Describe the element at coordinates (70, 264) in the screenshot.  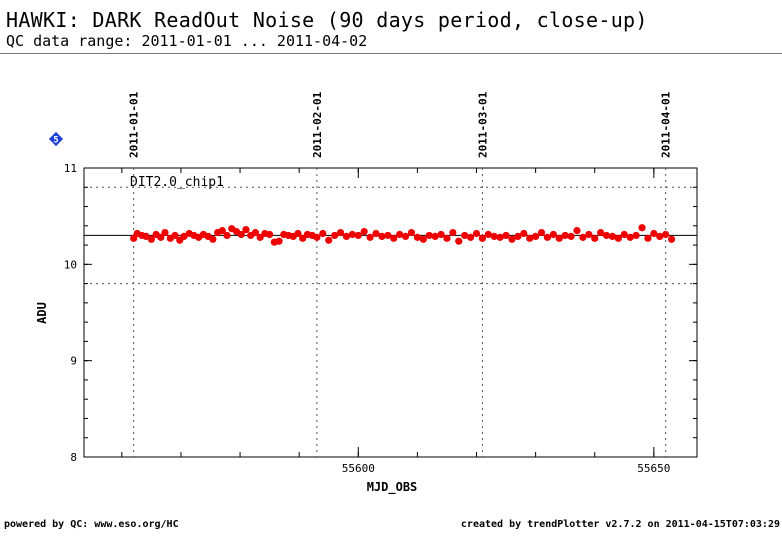
I see `y-tick-label: 10` at that location.